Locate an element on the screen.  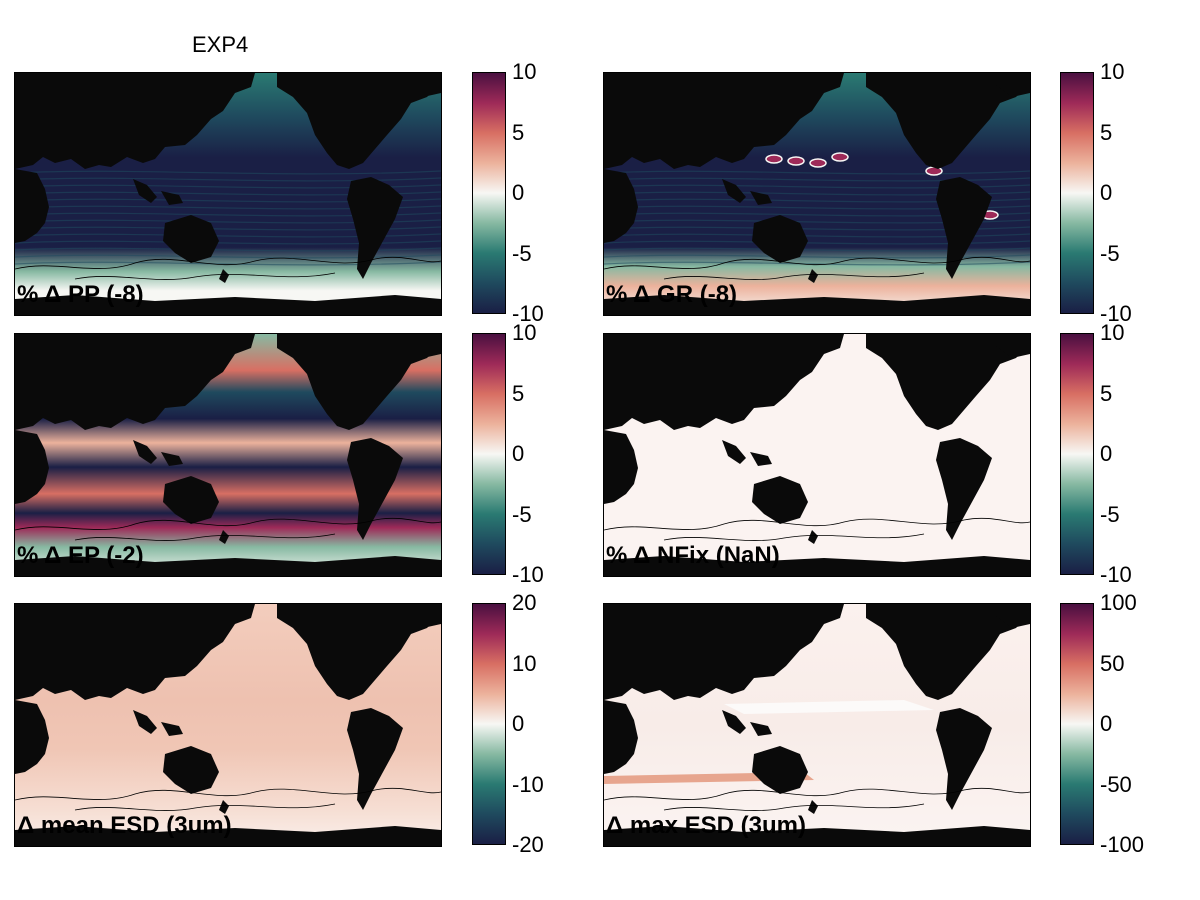
map-panel-nfix: % Δ NFix (NaN) is located at coordinates (817, 455).